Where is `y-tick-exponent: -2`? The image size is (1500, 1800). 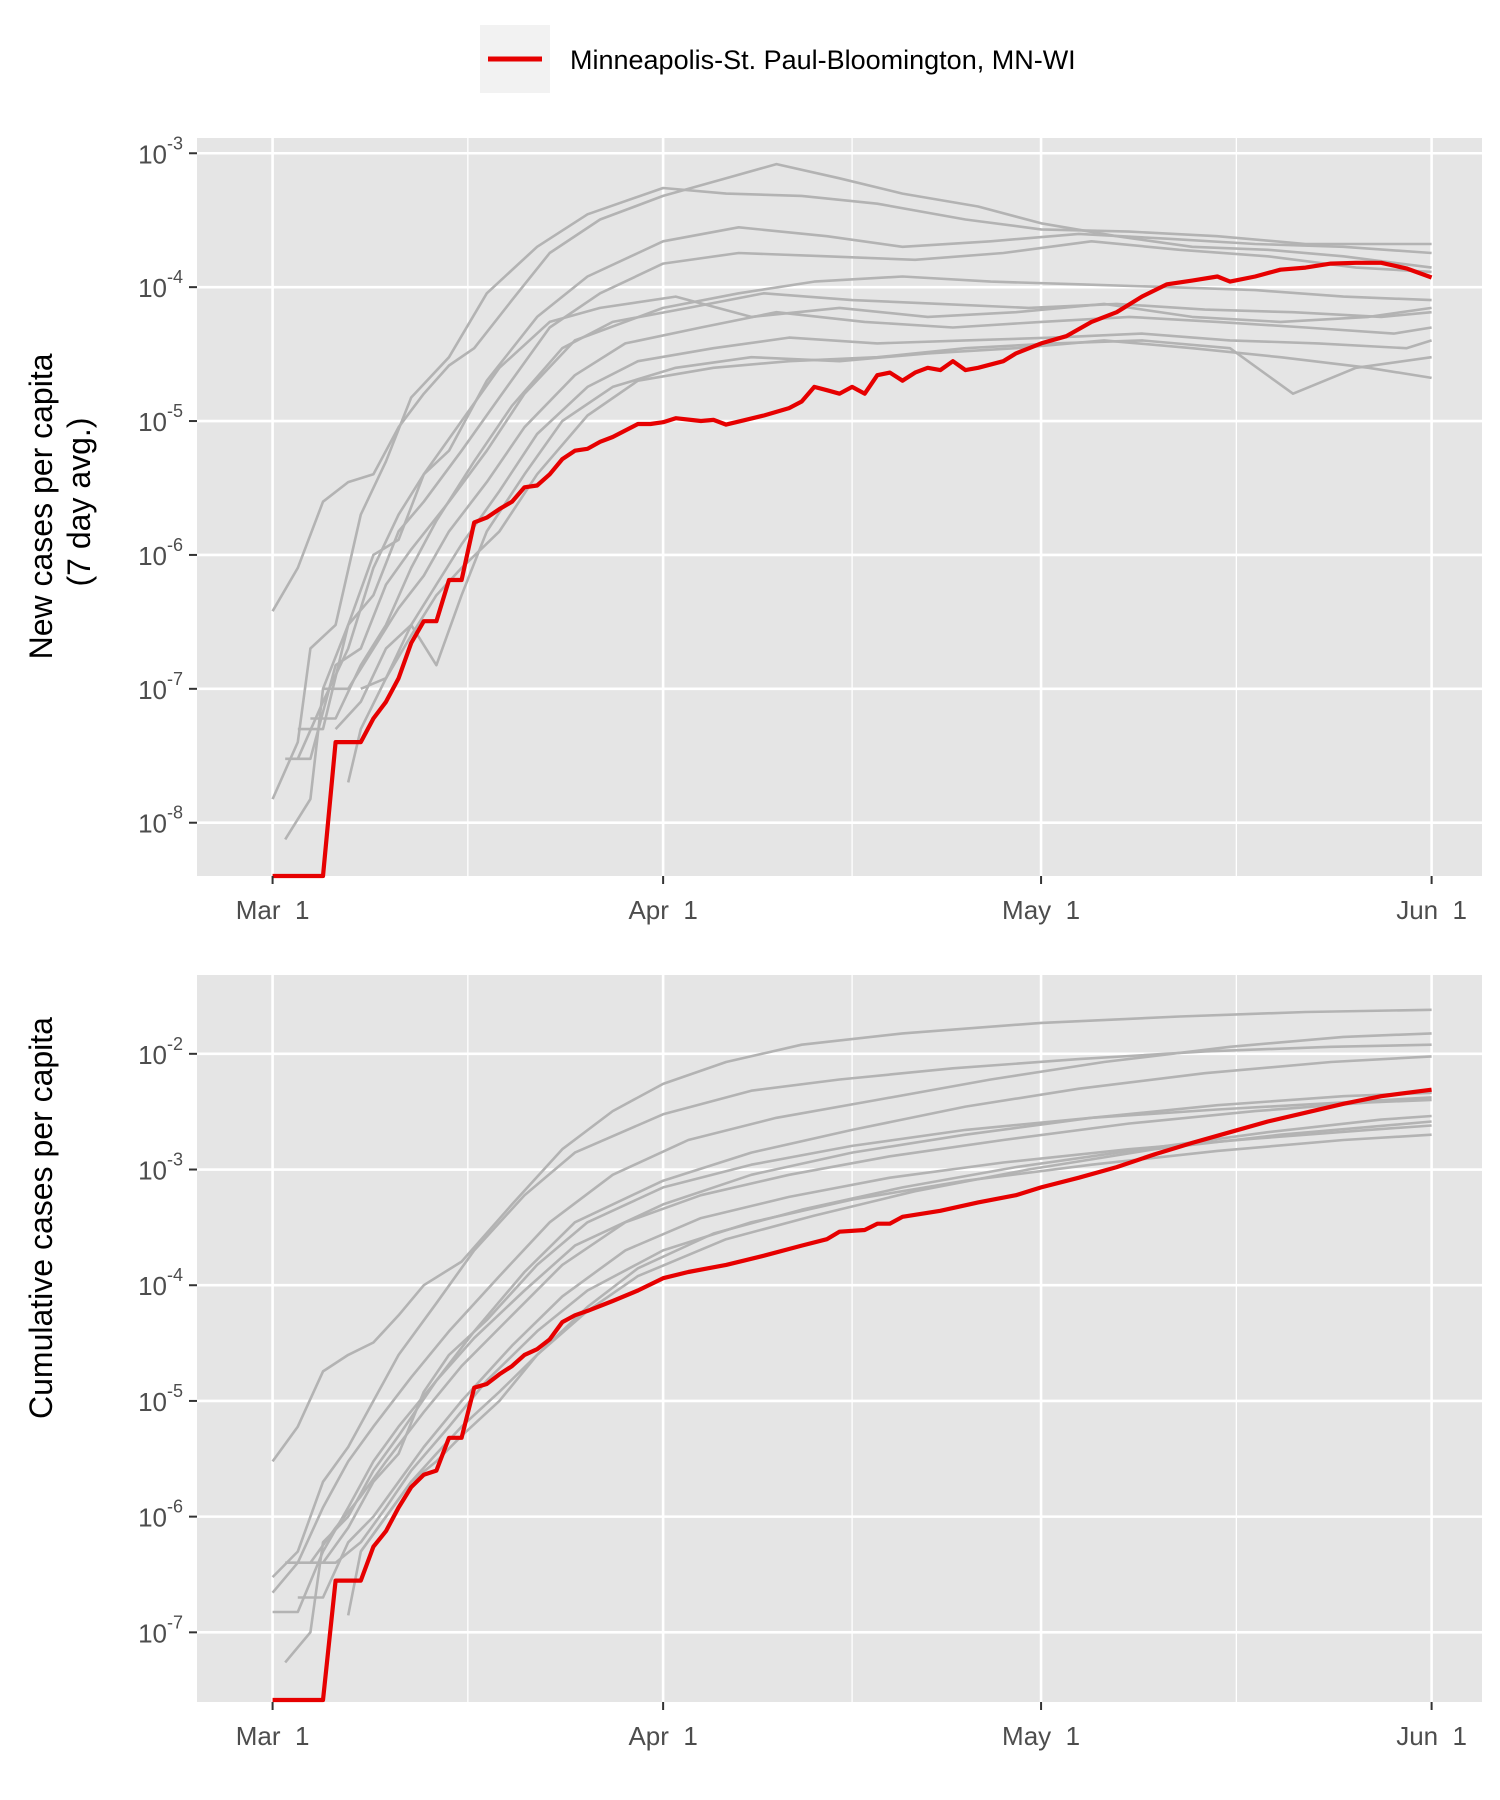 y-tick-exponent: -2 is located at coordinates (175, 1044).